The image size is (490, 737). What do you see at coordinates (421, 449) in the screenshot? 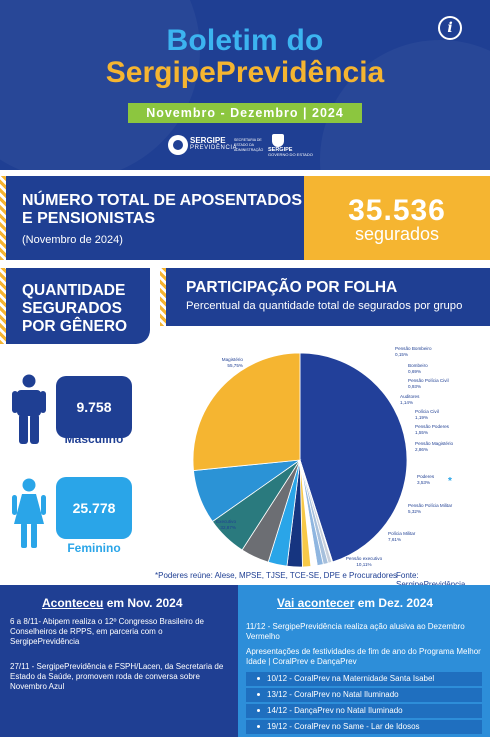
I see `slice-value-label: 2,86%` at bounding box center [421, 449].